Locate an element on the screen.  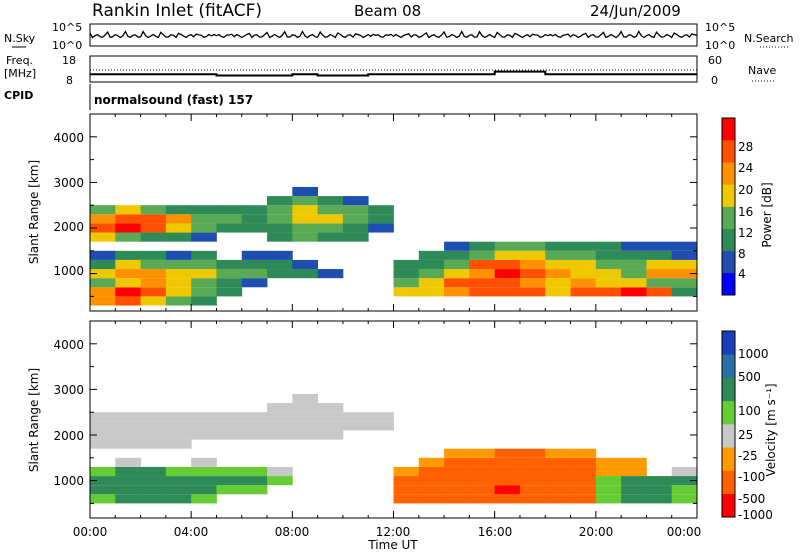
nsky-right-tick-top: 10^5 is located at coordinates (720, 27).